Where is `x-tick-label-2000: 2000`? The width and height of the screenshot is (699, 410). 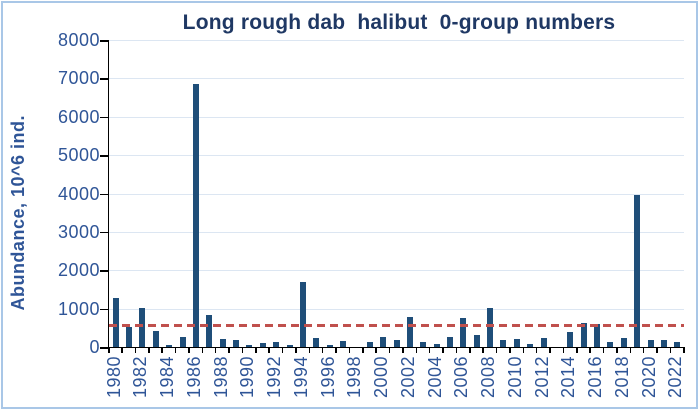
x-tick-label-2000: 2000 is located at coordinates (381, 377).